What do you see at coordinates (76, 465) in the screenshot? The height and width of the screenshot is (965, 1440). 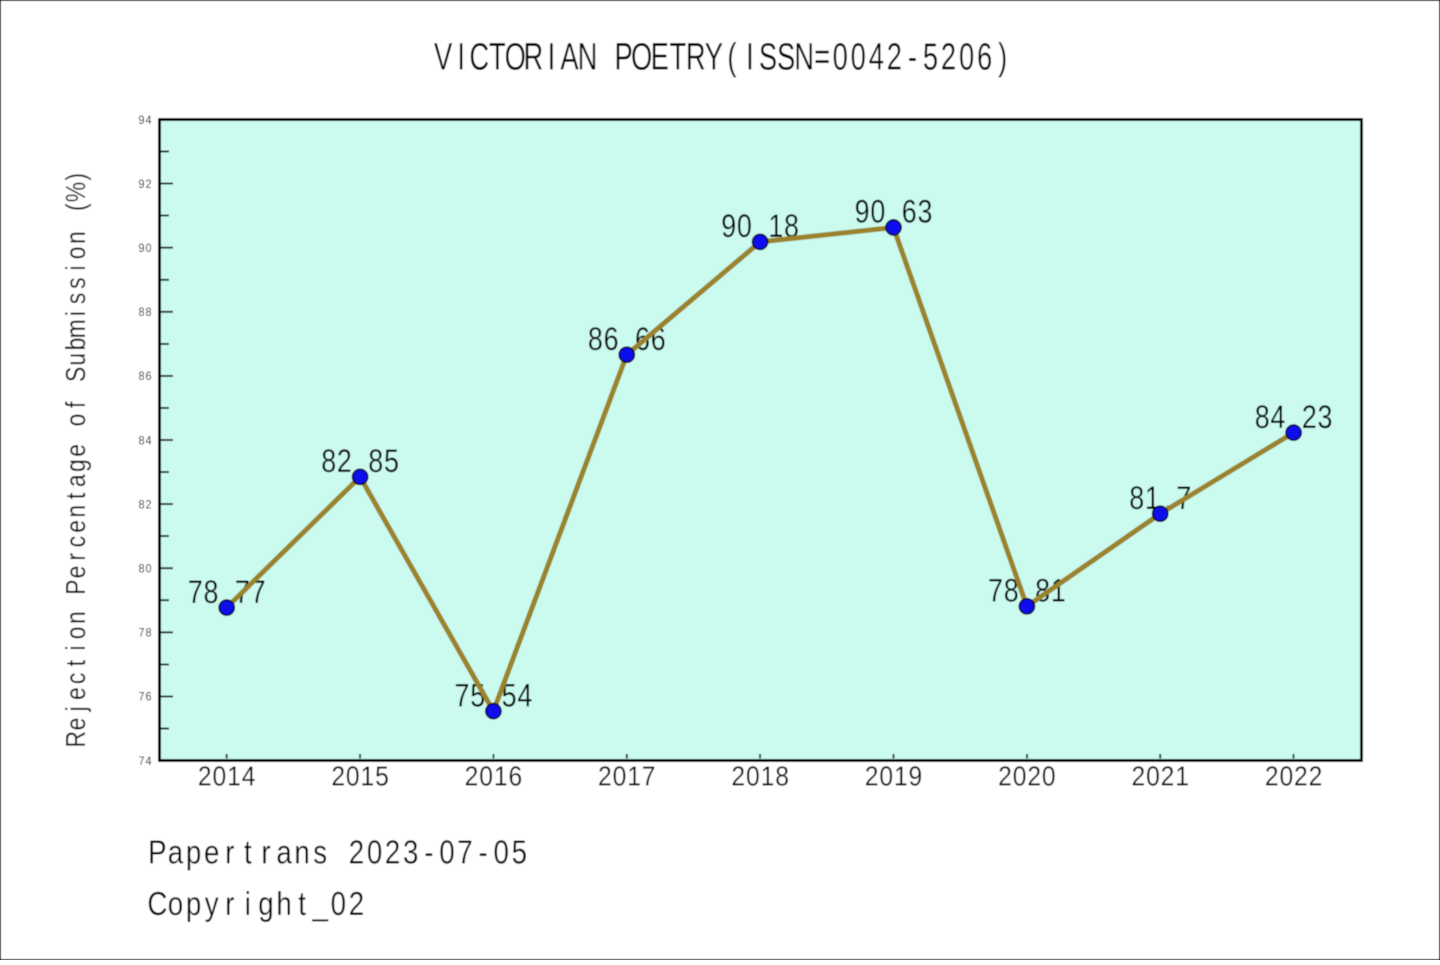 I see `svg-text: g` at bounding box center [76, 465].